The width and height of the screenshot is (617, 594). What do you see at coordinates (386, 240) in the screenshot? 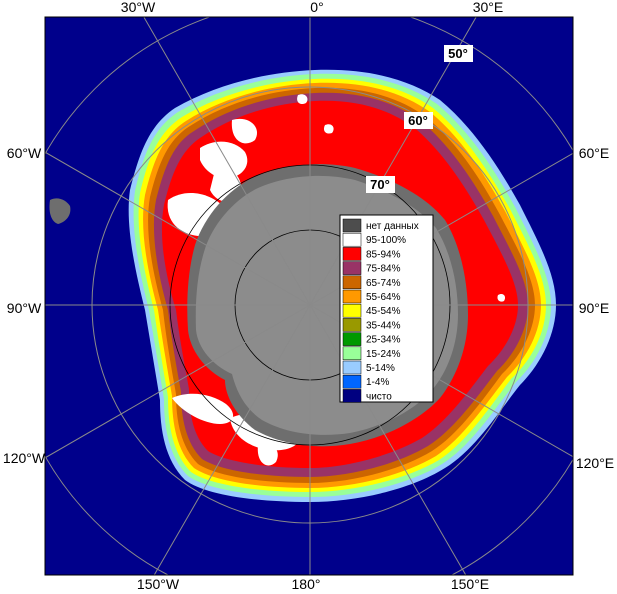
I see `legend-label: 95-100%` at bounding box center [386, 240].